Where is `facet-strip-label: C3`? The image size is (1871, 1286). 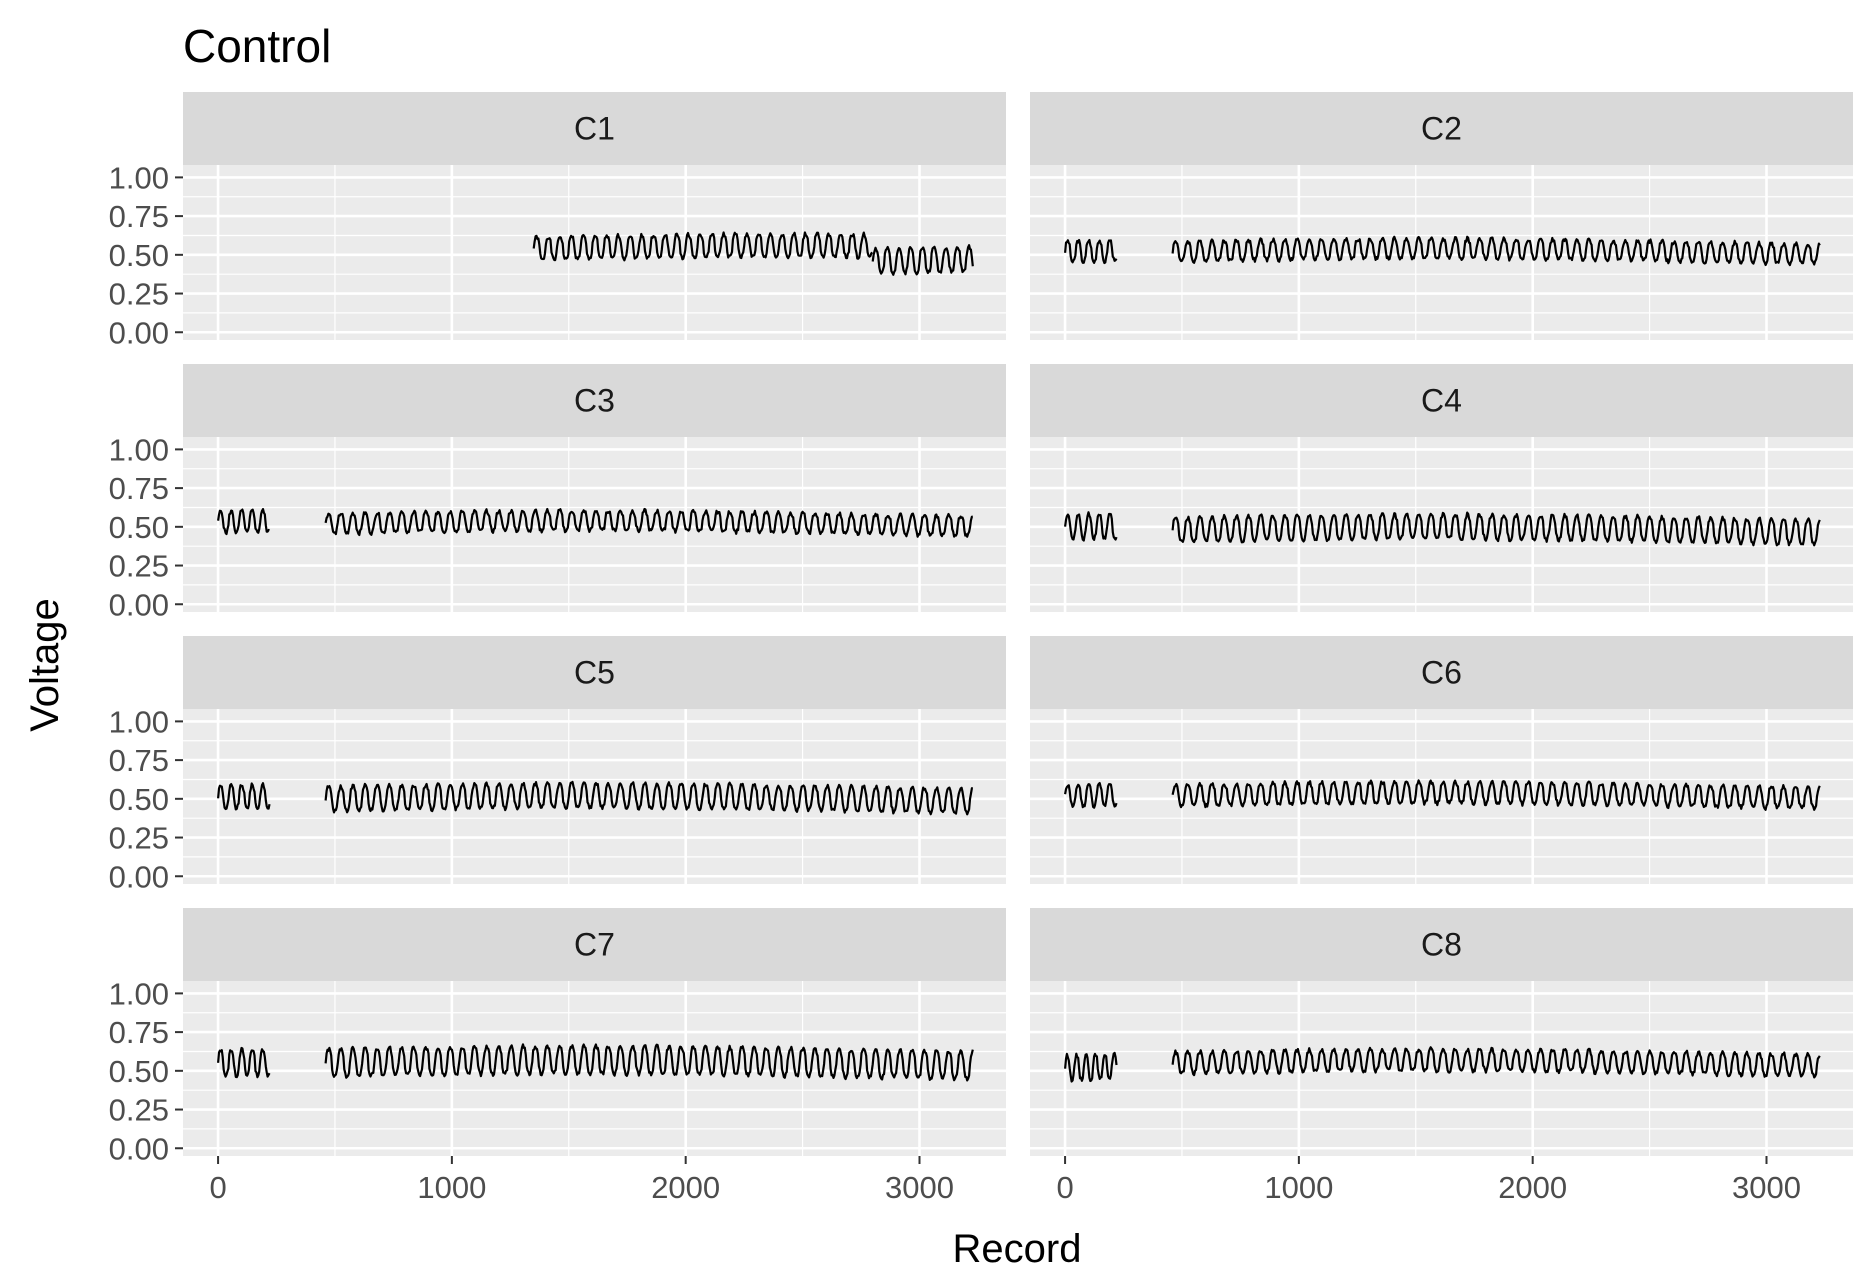 facet-strip-label: C3 is located at coordinates (594, 401).